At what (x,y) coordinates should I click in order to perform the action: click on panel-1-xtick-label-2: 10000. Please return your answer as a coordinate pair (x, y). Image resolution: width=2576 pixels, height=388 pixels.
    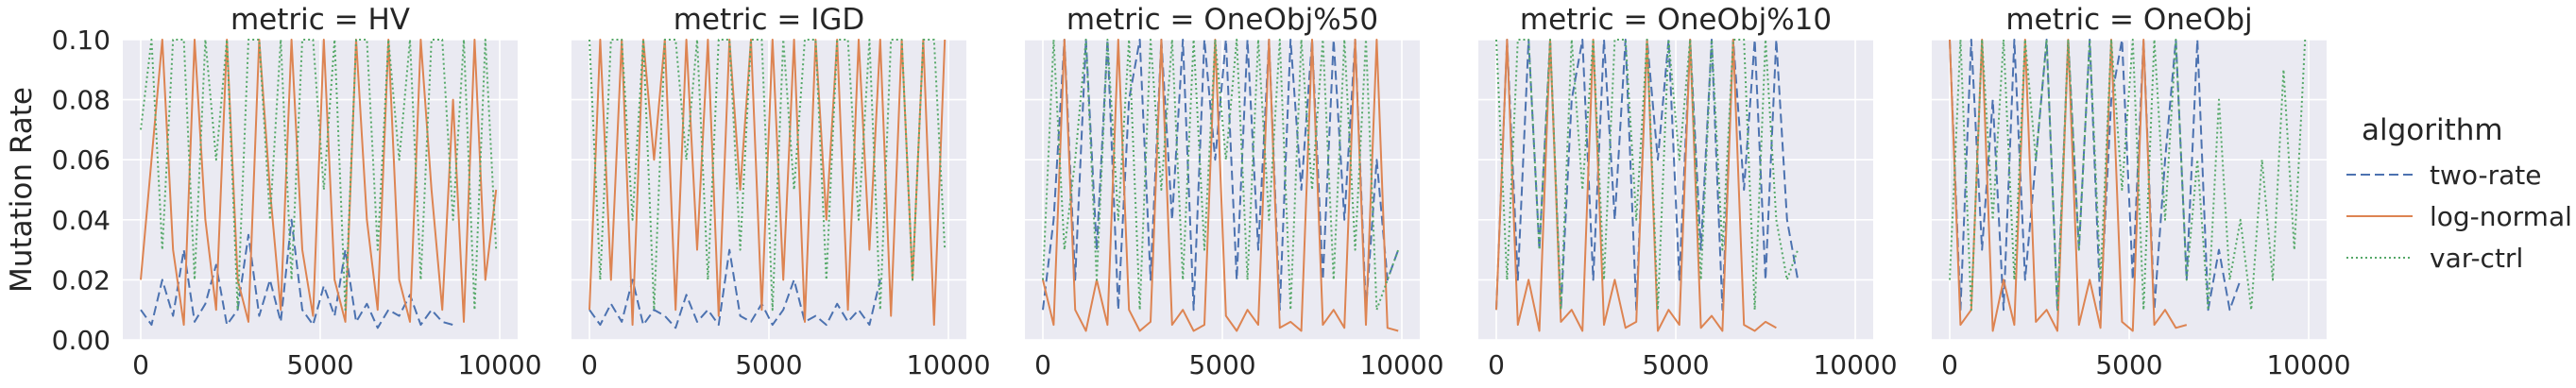
    Looking at the image, I should click on (499, 364).